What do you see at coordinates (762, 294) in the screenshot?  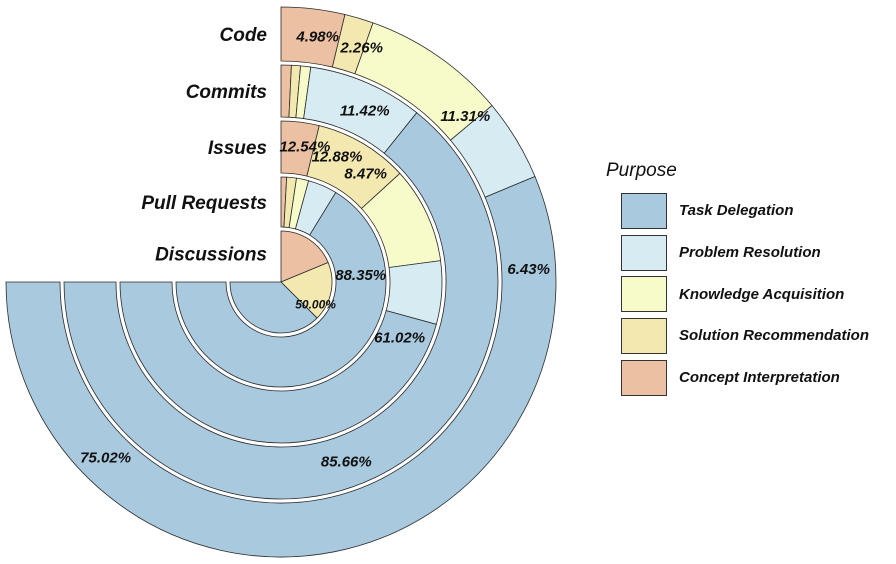 I see `legend-label-knowledge-acquisition: Knowledge Acquisition` at bounding box center [762, 294].